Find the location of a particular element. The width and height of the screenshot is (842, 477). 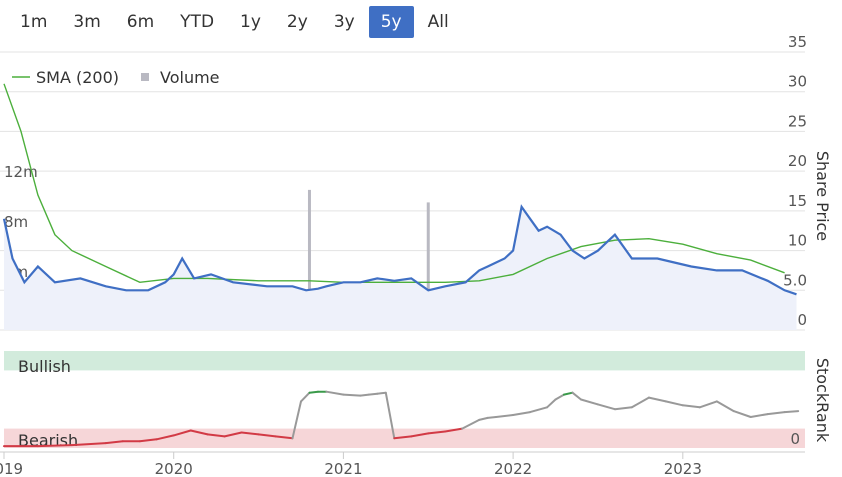

price-tick-label: 25 is located at coordinates (797, 121).